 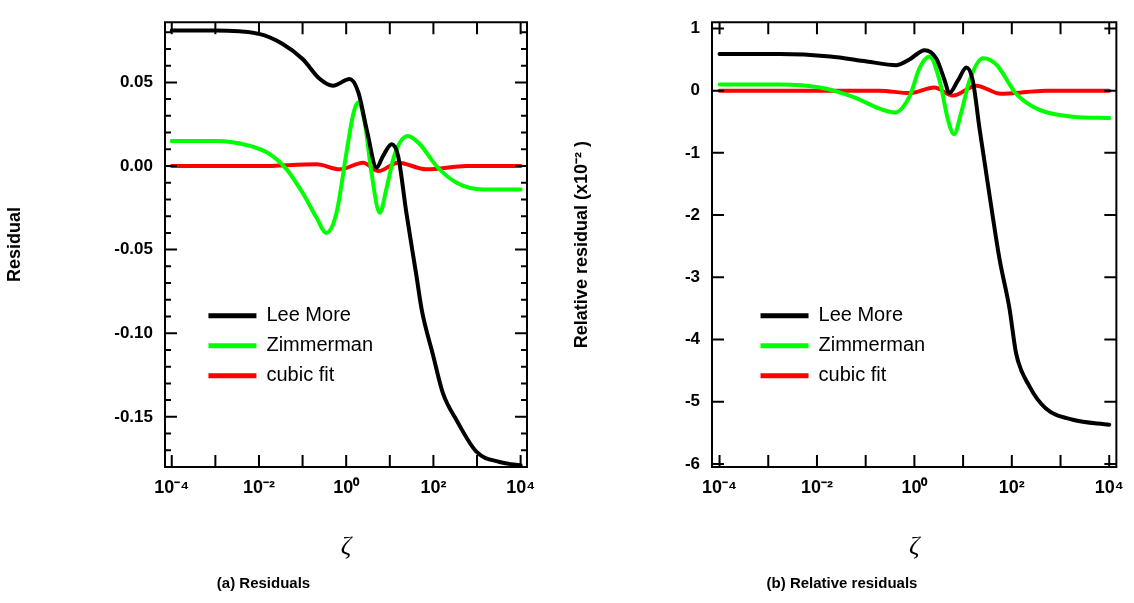 What do you see at coordinates (692, 152) in the screenshot?
I see `y-tick-label: -1` at bounding box center [692, 152].